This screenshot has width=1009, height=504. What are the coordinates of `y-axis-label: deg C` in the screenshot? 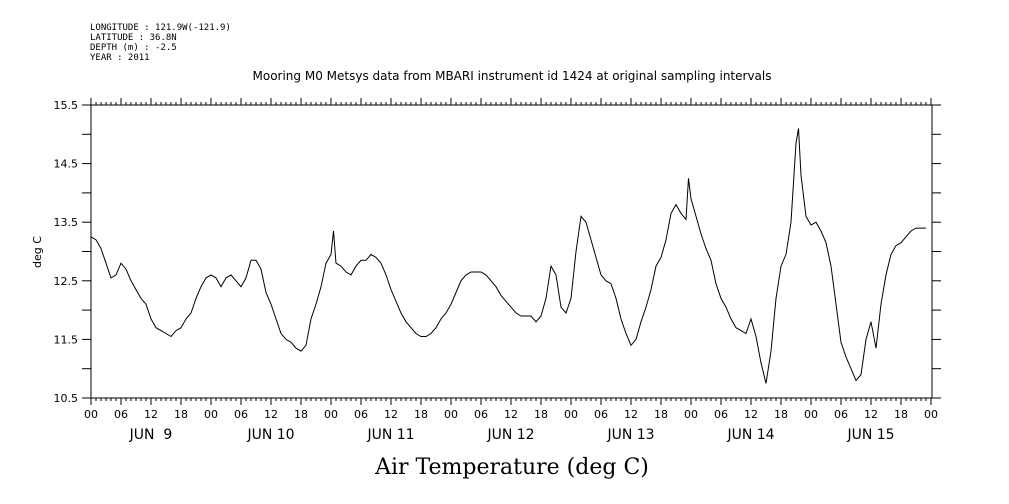 It's located at (37, 252).